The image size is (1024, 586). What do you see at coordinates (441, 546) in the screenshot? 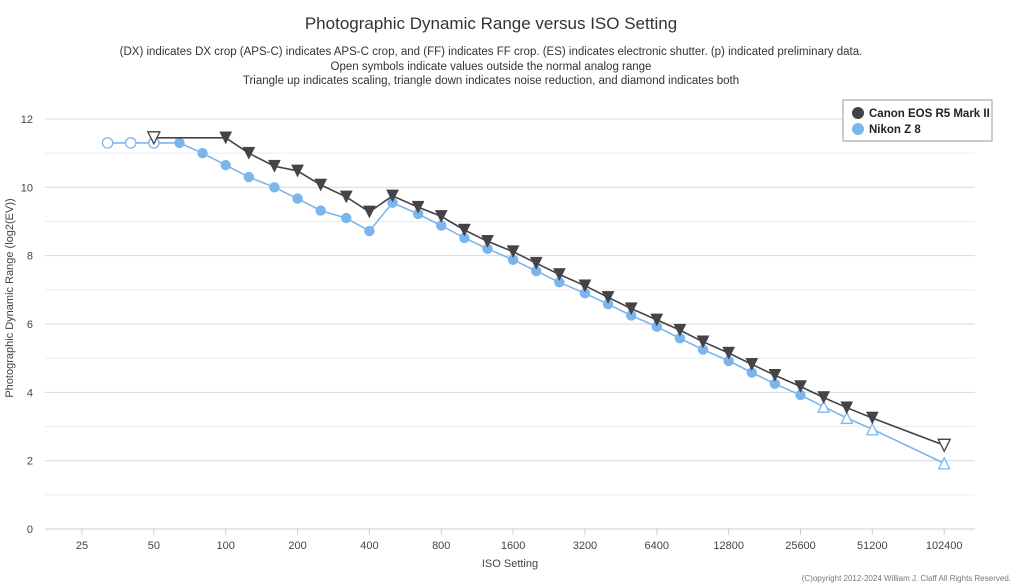
I see `x-tick-label: 800` at bounding box center [441, 546].